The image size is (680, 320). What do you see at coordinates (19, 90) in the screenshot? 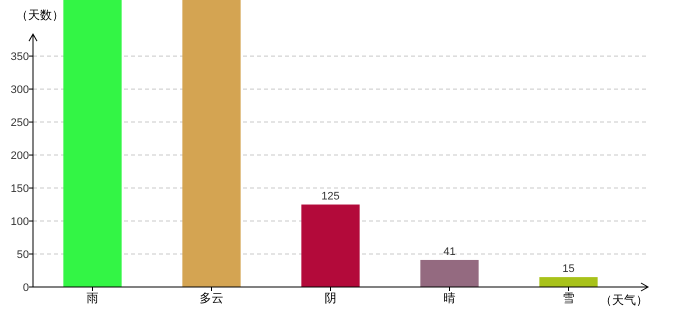
I see `y-tick-label: 300` at bounding box center [19, 90].